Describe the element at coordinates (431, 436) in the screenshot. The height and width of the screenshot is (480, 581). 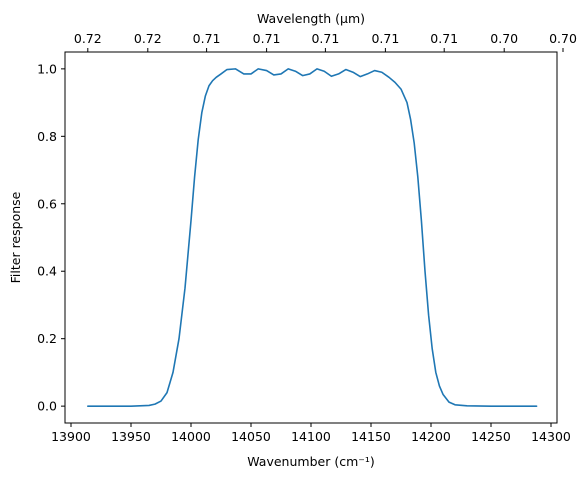
I see `x-tick-label: 14200` at that location.